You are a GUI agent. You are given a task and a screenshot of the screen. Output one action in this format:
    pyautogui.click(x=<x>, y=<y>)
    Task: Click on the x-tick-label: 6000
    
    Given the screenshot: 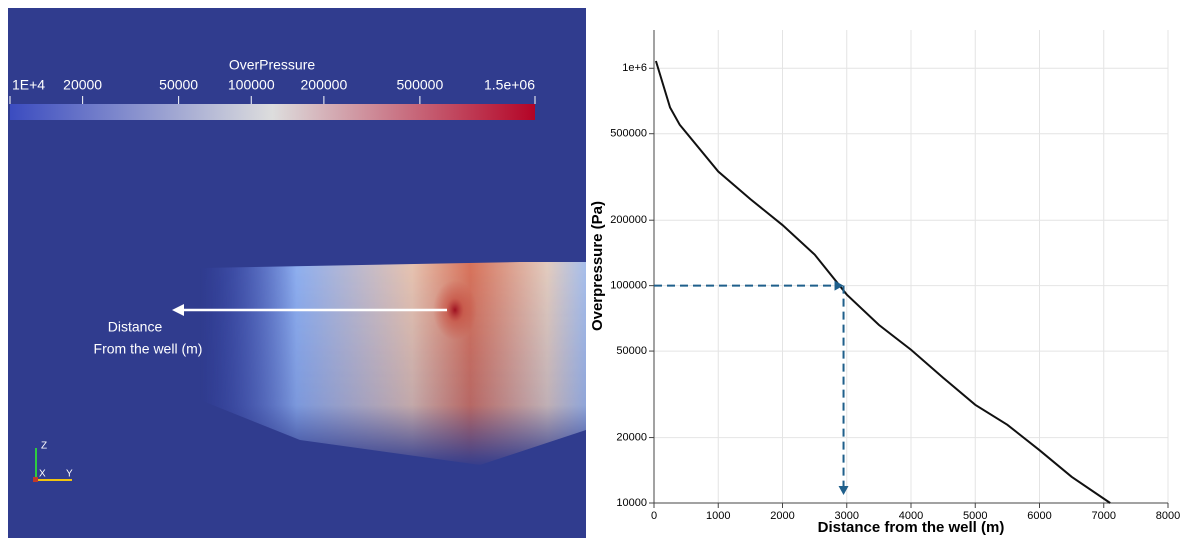 What is the action you would take?
    pyautogui.click(x=1039, y=516)
    